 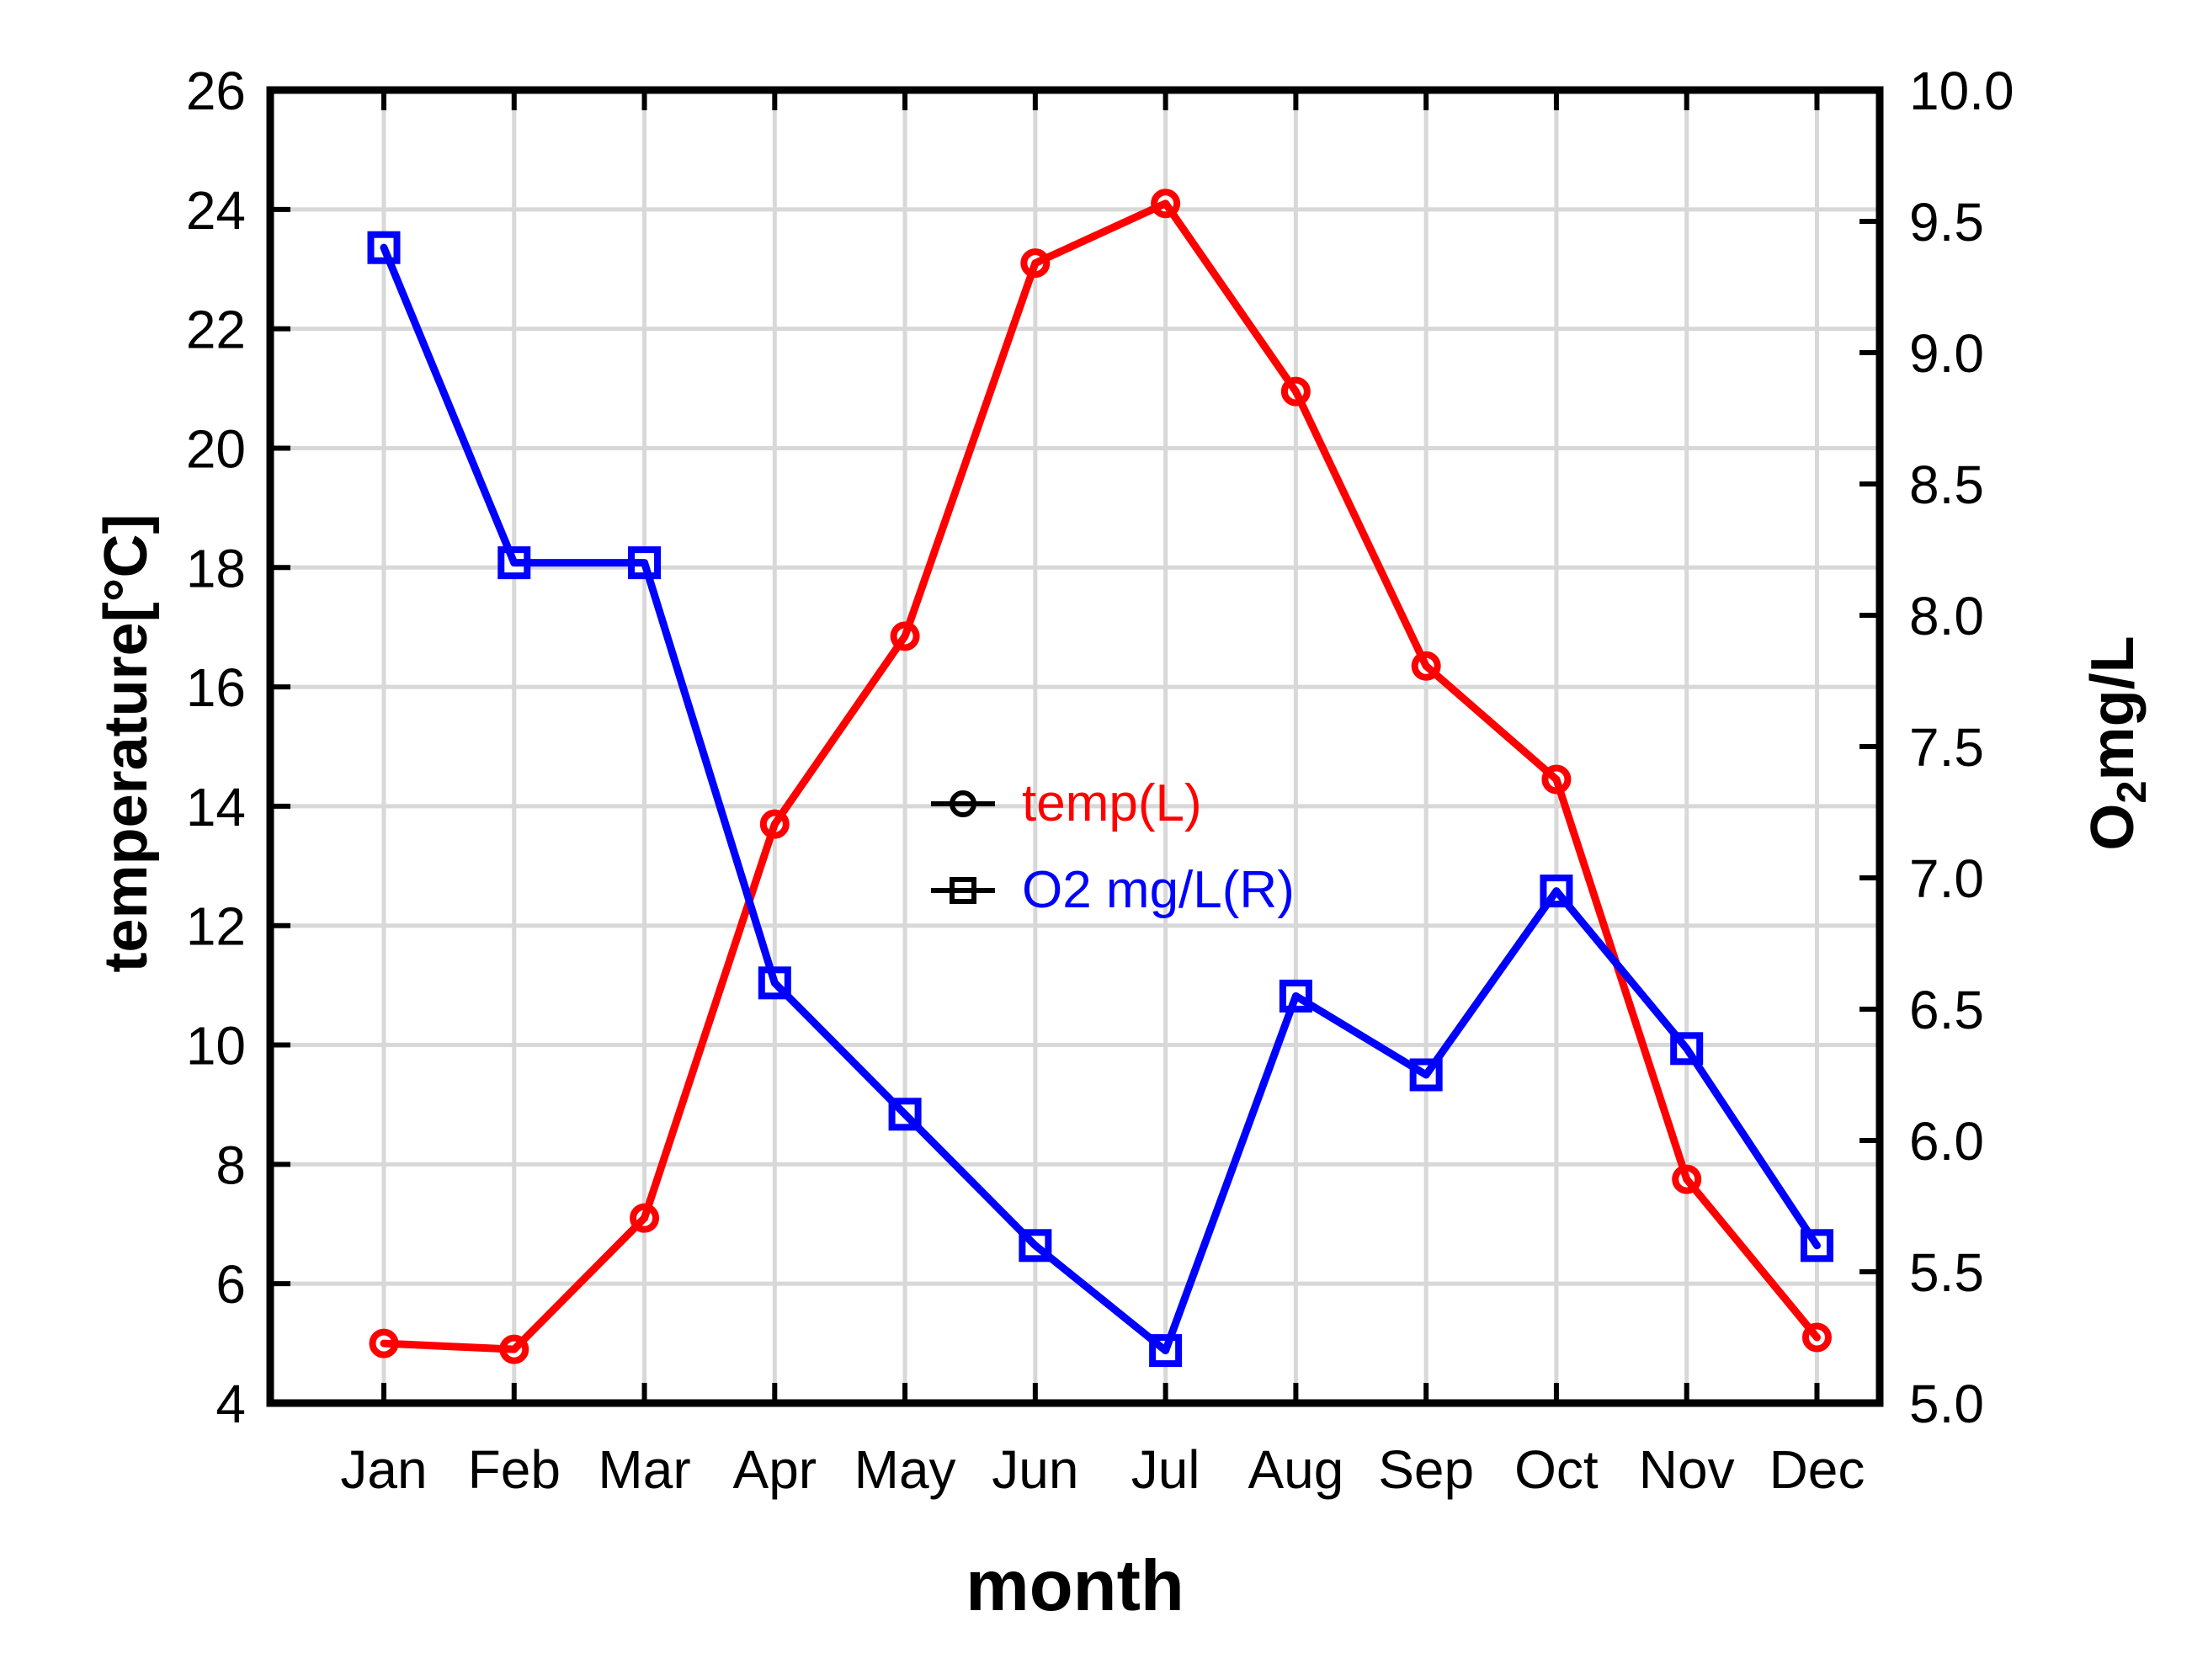 I want to click on month-tick-label: Jan, so click(x=383, y=1469).